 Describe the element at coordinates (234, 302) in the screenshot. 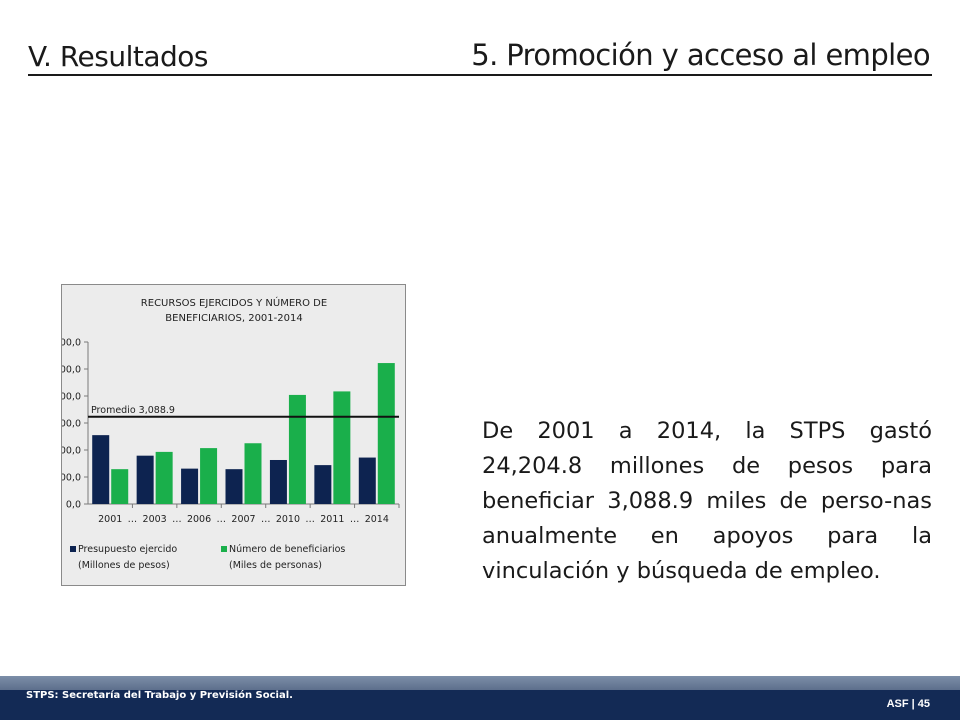

I see `chart-title-line: RECURSOS EJERCIDOS Y NÚMERO DE` at that location.